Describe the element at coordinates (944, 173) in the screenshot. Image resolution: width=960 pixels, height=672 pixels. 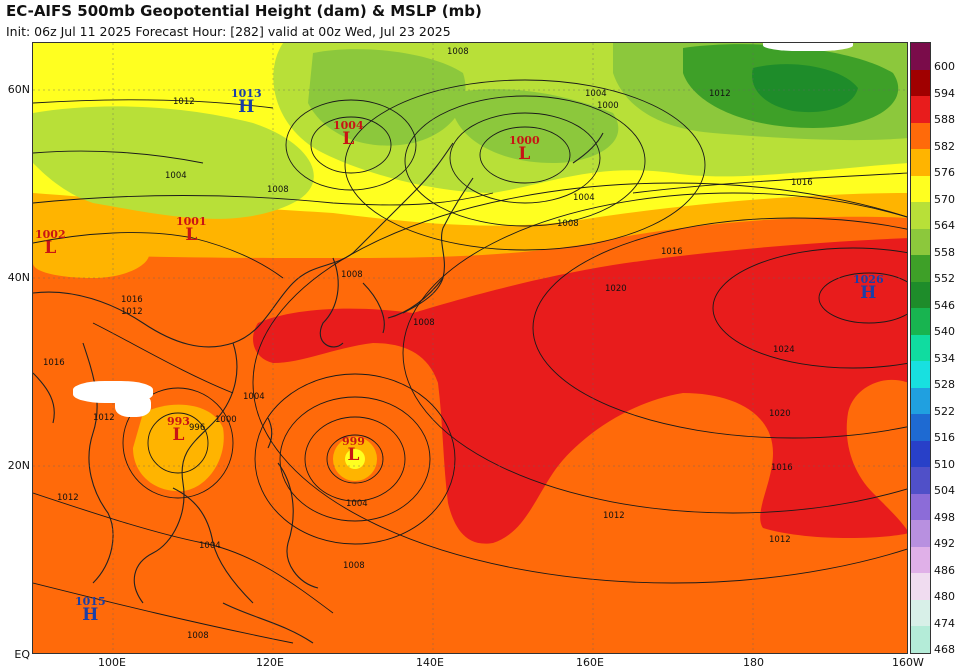
I see `colorbar-level-label: 576` at that location.